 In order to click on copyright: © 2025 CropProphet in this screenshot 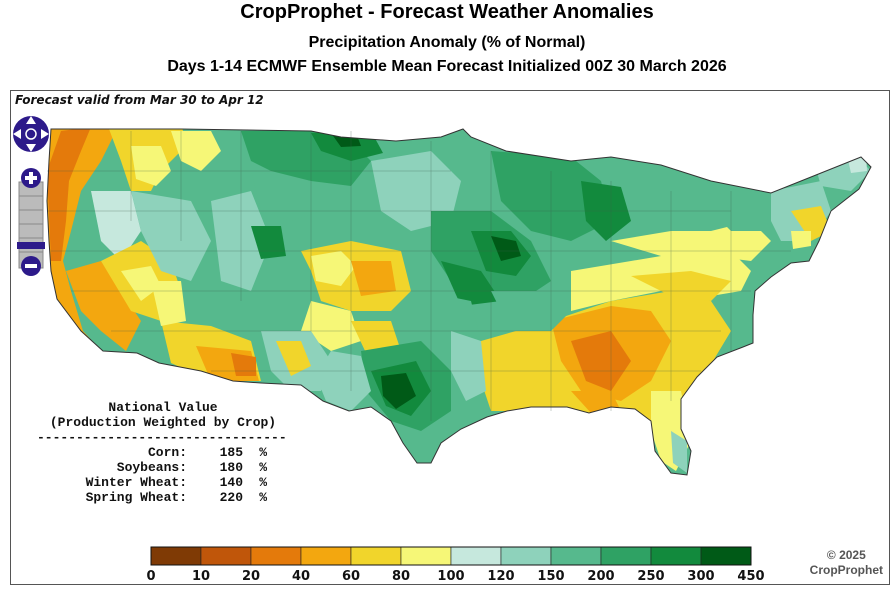, I will do `click(846, 563)`.